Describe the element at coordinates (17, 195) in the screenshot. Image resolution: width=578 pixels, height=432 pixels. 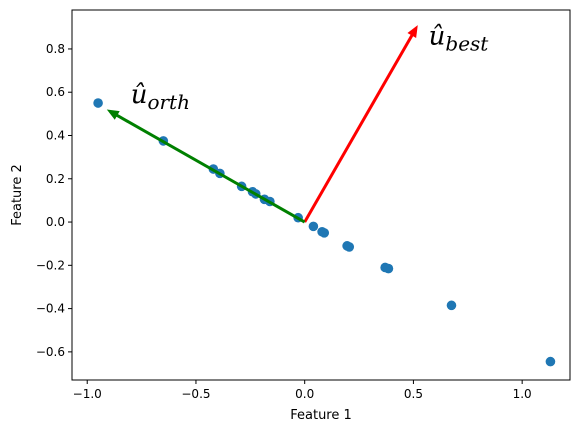
I see `y-axis-label: Feature 2` at that location.